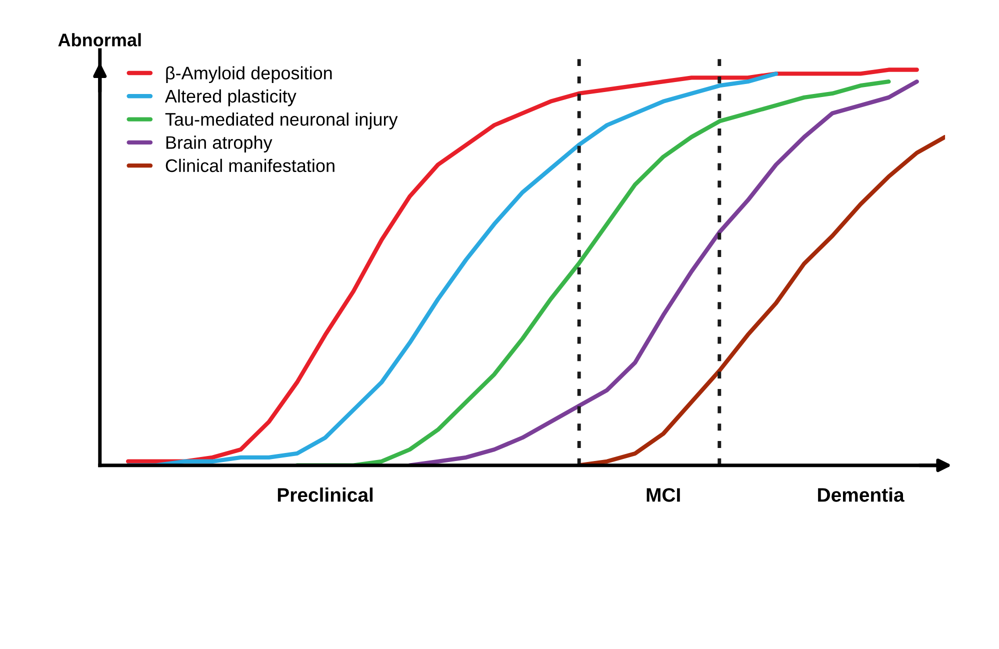 The image size is (999, 649). What do you see at coordinates (99, 39) in the screenshot?
I see `y-axis-title: Abnormal` at bounding box center [99, 39].